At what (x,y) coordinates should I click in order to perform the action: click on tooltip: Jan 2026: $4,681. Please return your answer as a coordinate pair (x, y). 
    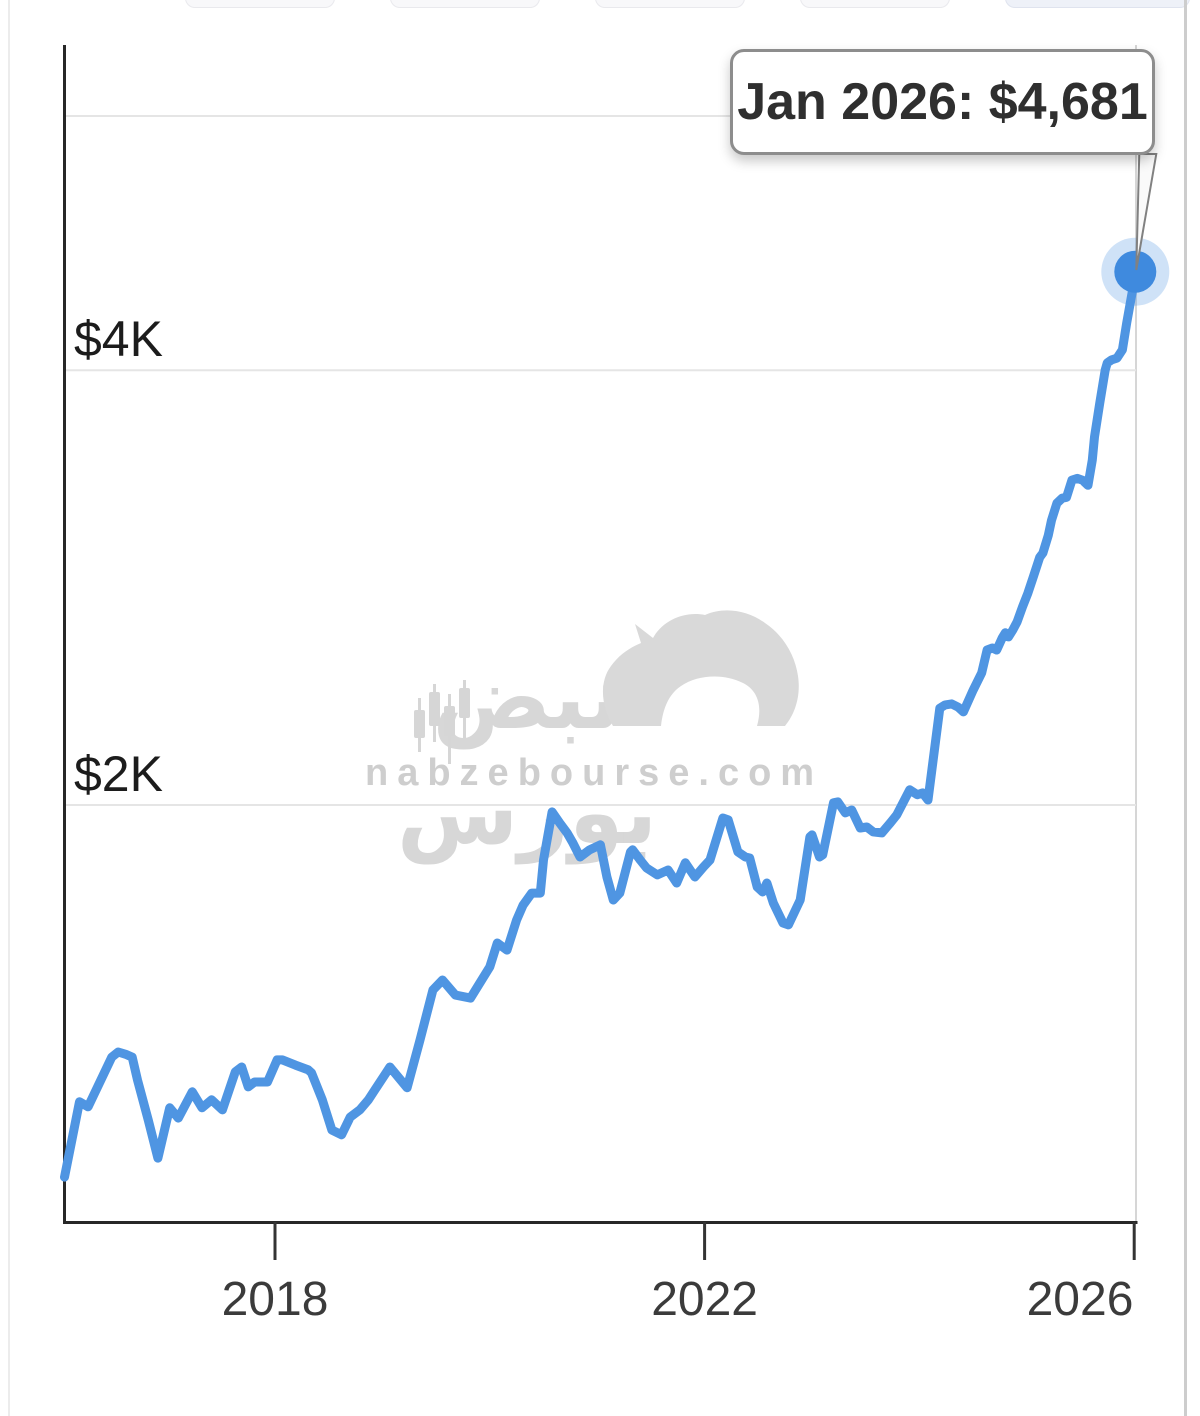
    Looking at the image, I should click on (942, 102).